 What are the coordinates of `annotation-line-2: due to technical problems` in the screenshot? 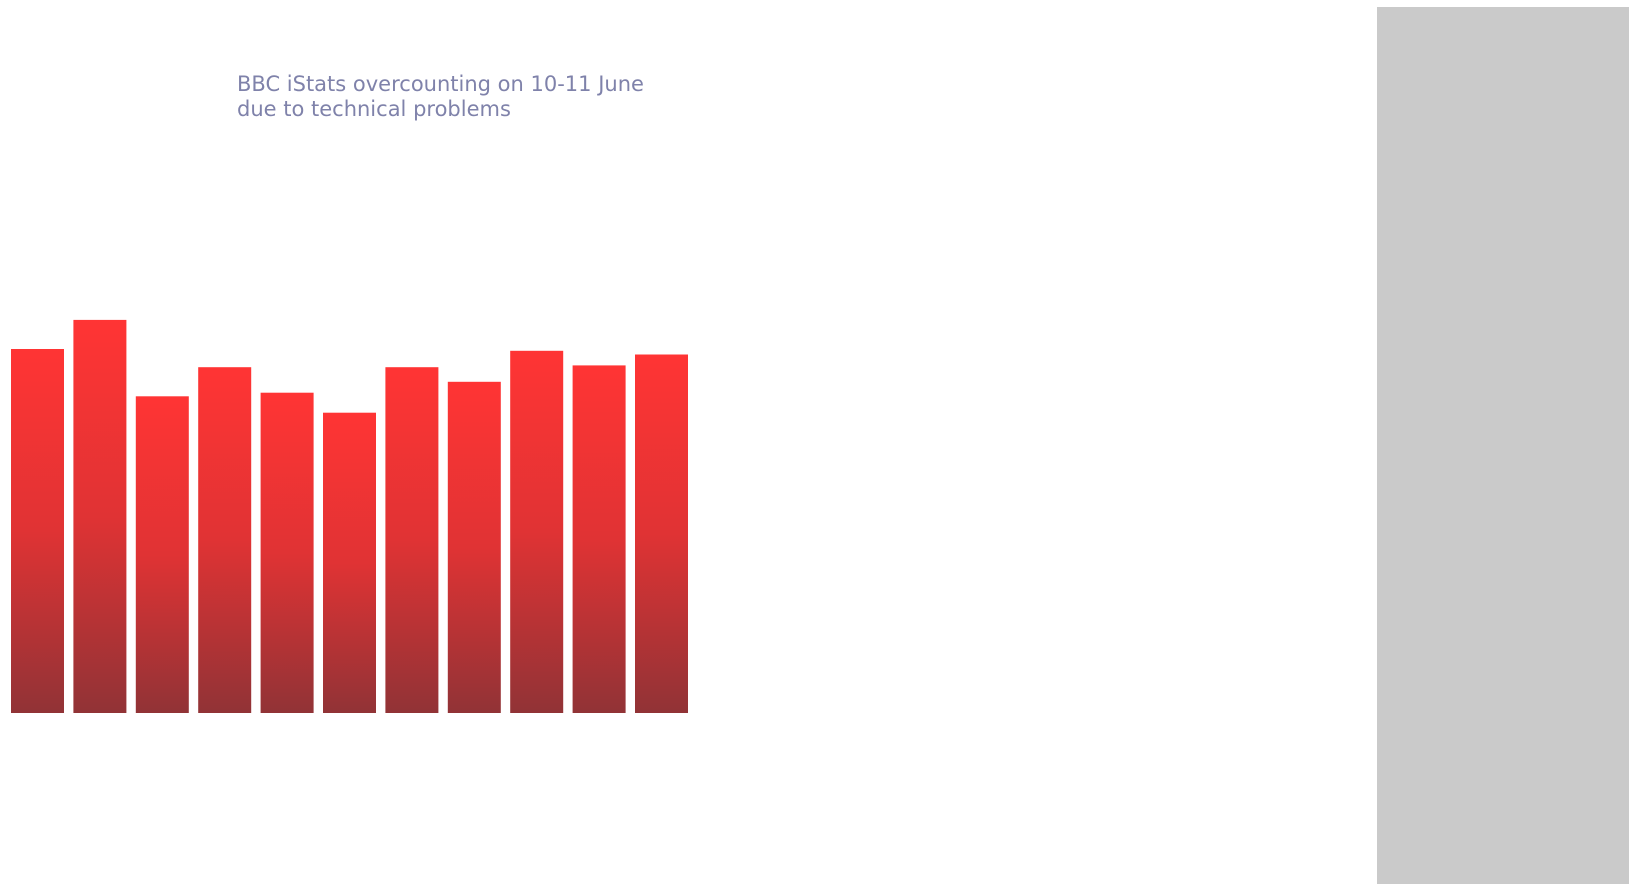 It's located at (374, 109).